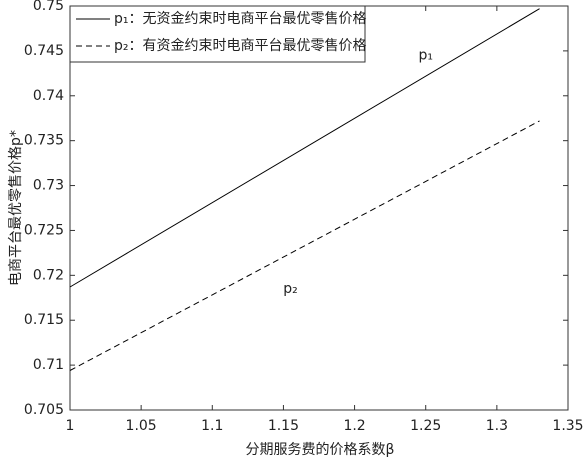 This screenshot has height=461, width=584. I want to click on y-tick-label: 0.72, so click(48, 275).